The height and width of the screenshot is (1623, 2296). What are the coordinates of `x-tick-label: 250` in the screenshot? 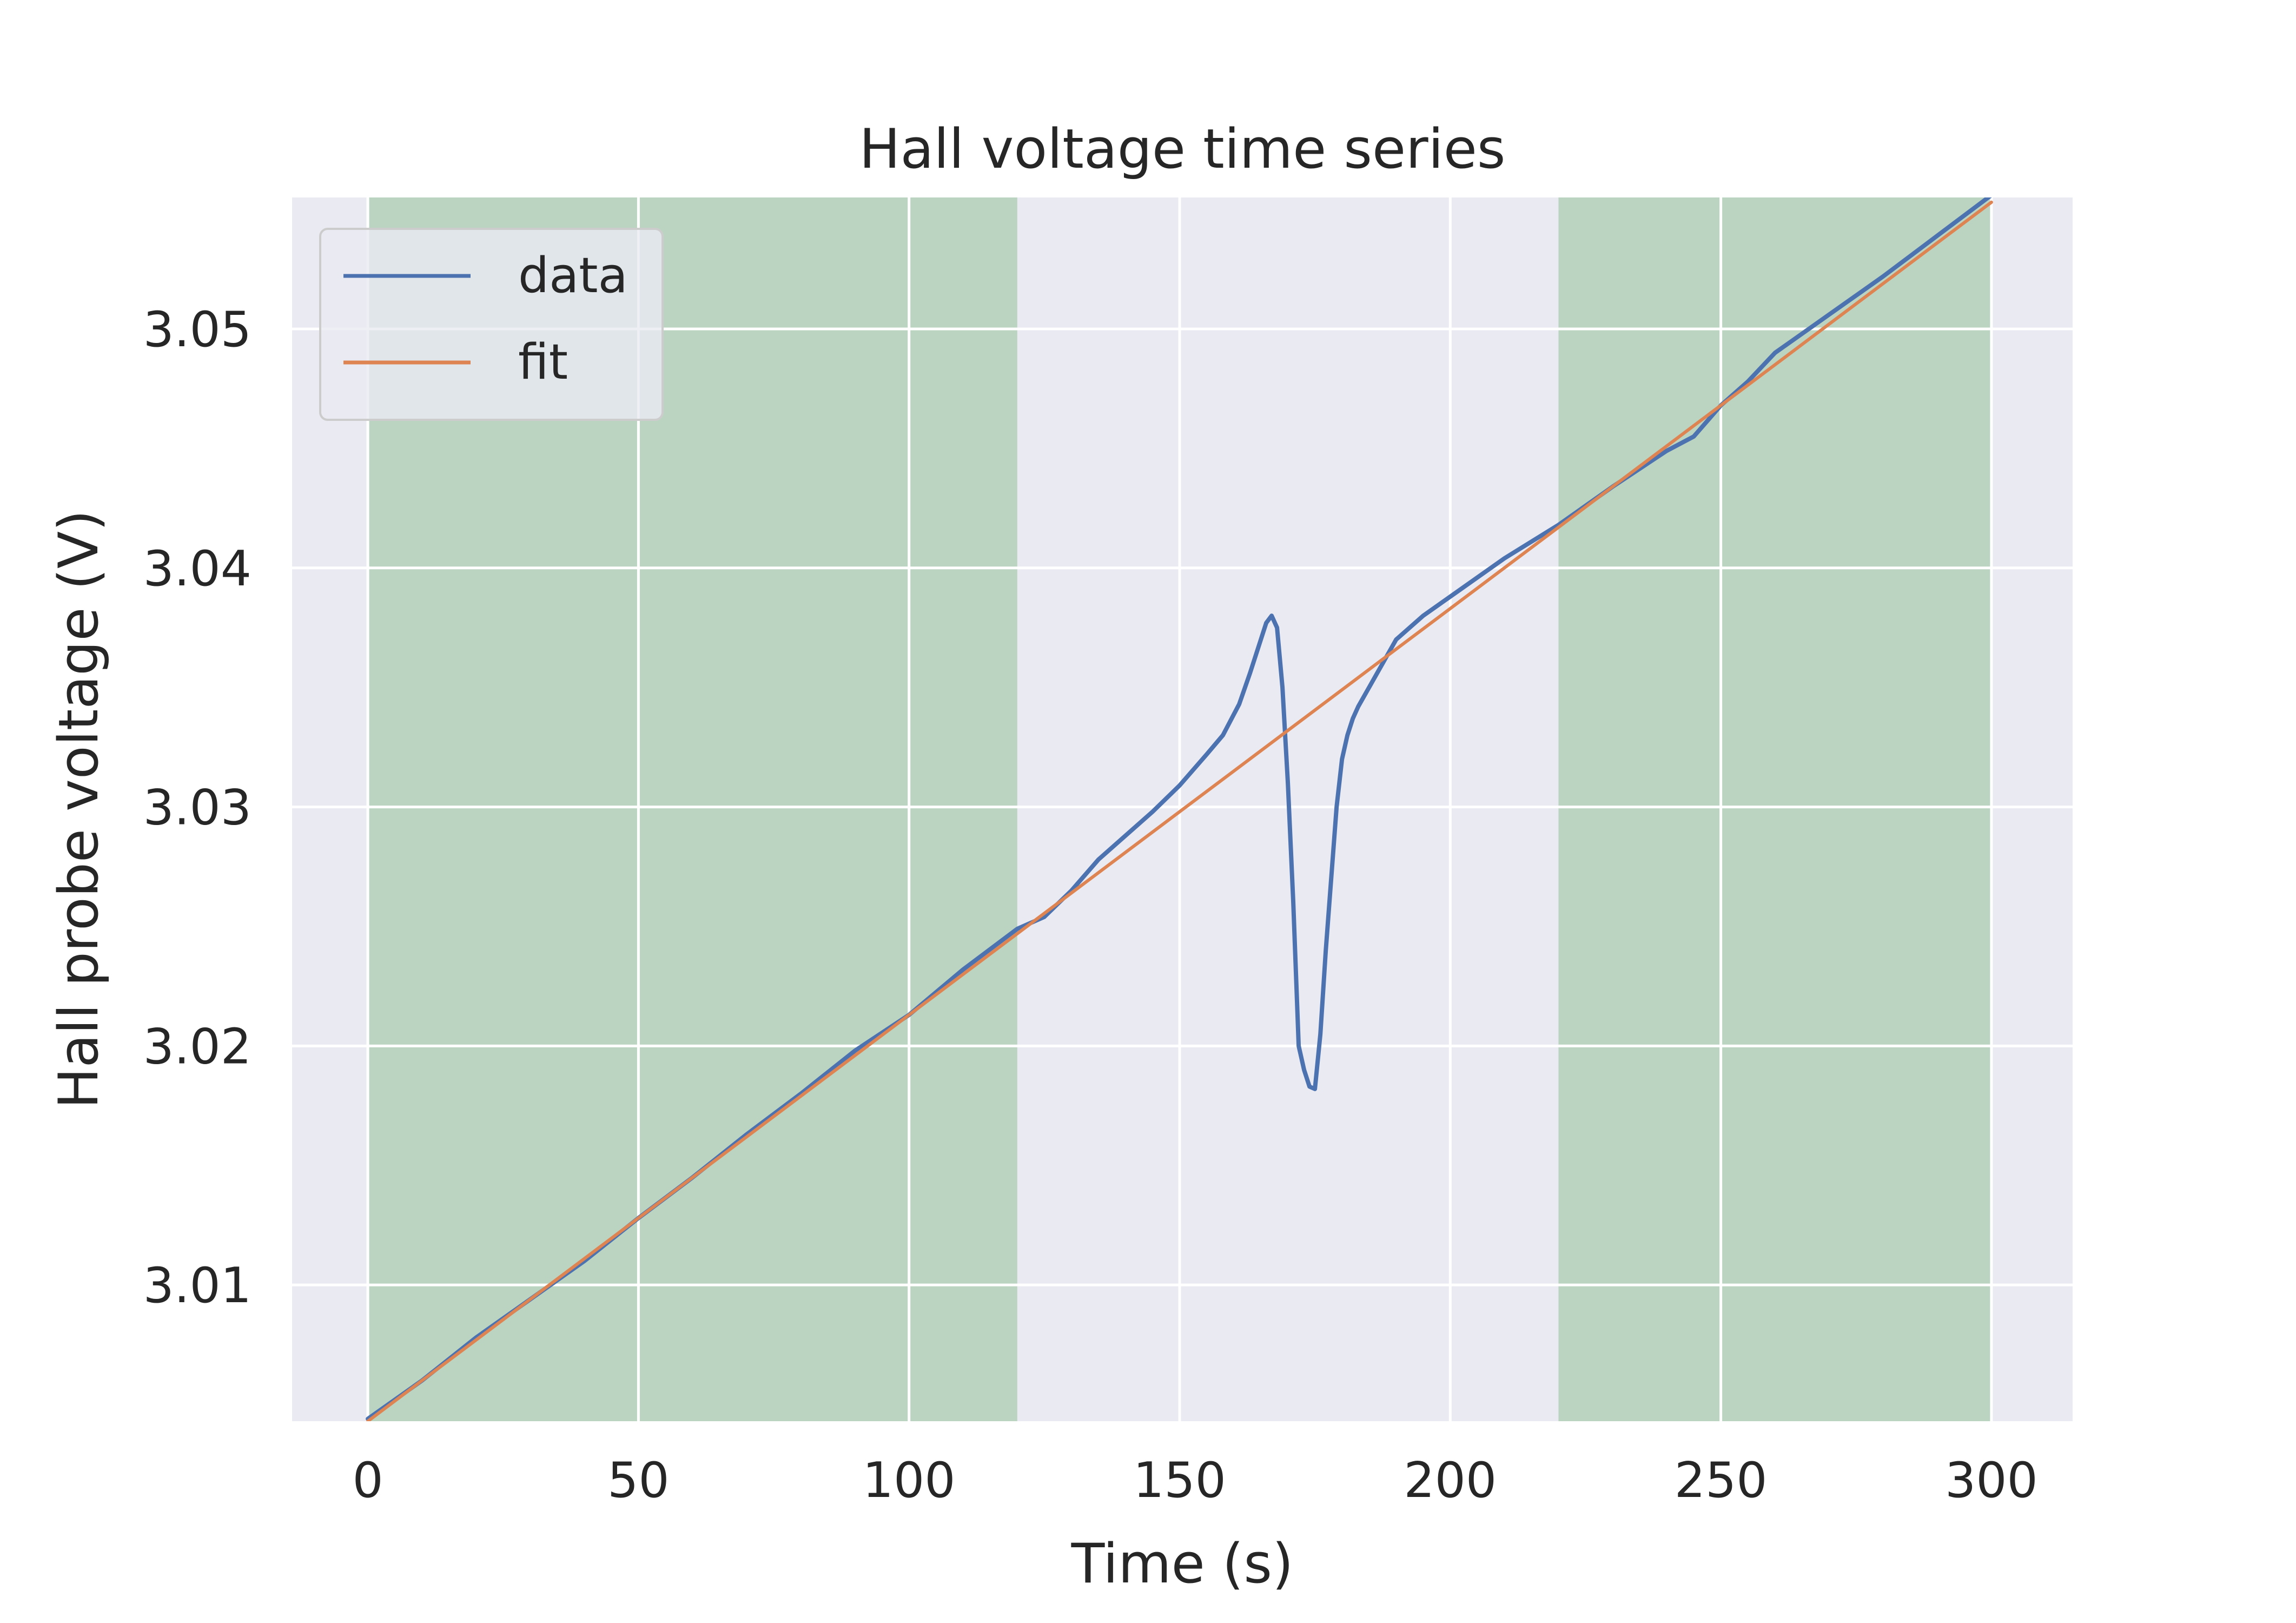 It's located at (1721, 1481).